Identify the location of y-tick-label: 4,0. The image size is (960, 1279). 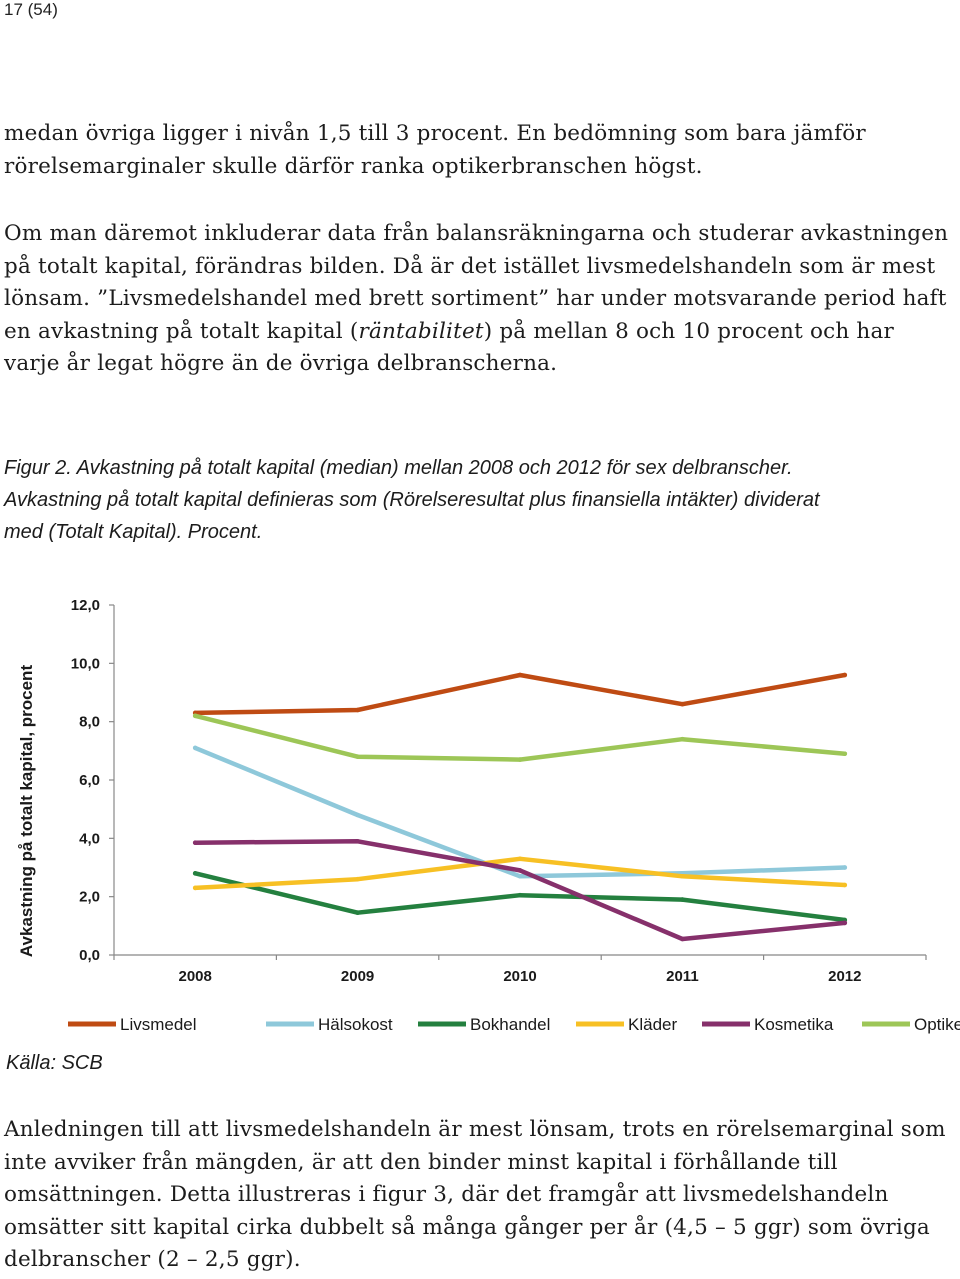
(89, 838).